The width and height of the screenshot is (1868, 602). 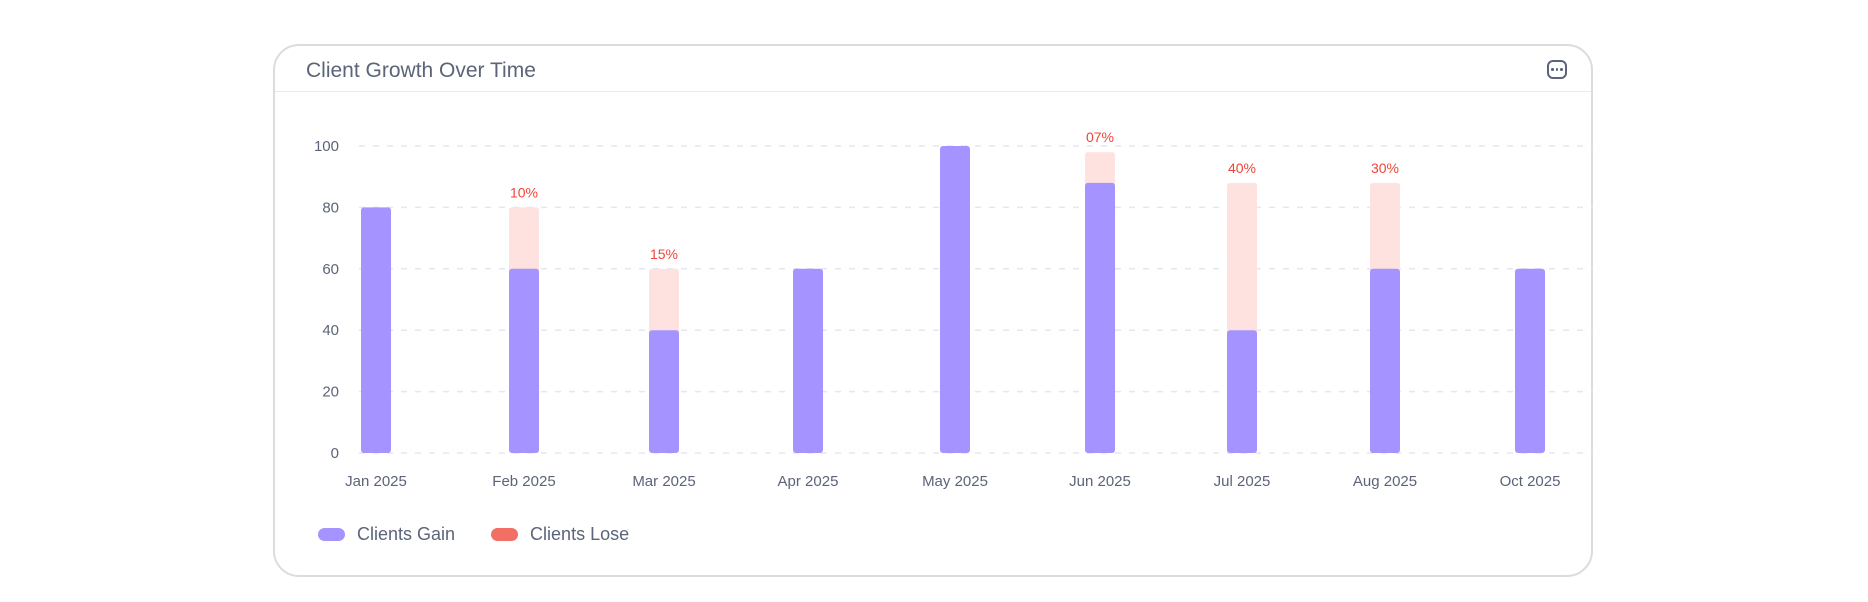 I want to click on y-tick-label: 60, so click(x=330, y=269).